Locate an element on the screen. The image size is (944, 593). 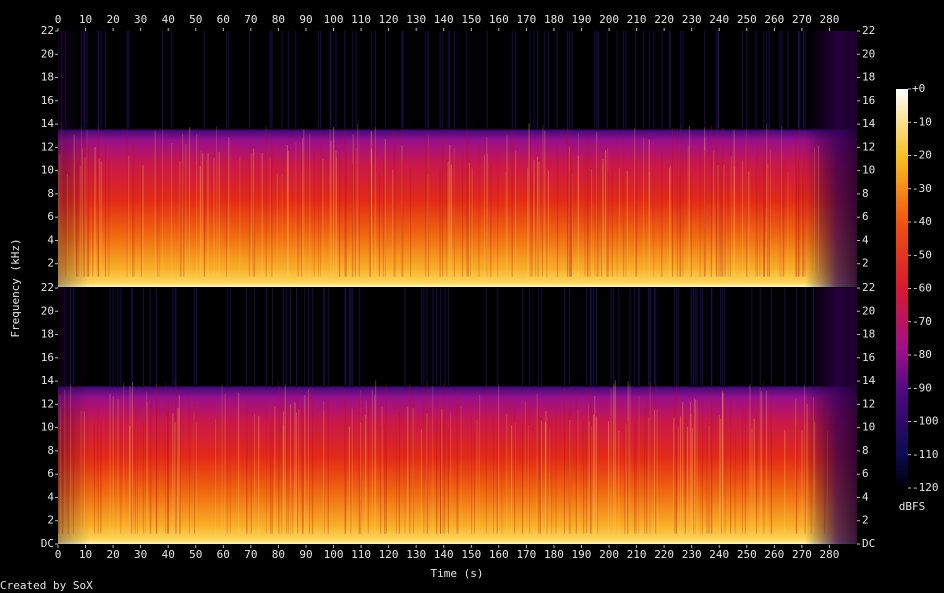
x-tick-label-top: 110 is located at coordinates (361, 19).